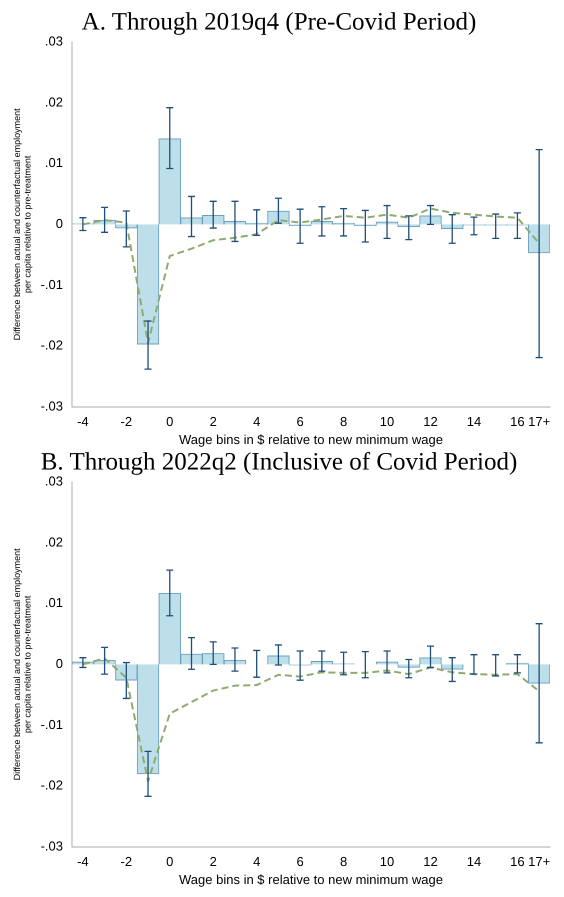 The height and width of the screenshot is (897, 564). I want to click on chart-title: B. Through 2022q2 (Inclusive of Covid Period), so click(279, 462).